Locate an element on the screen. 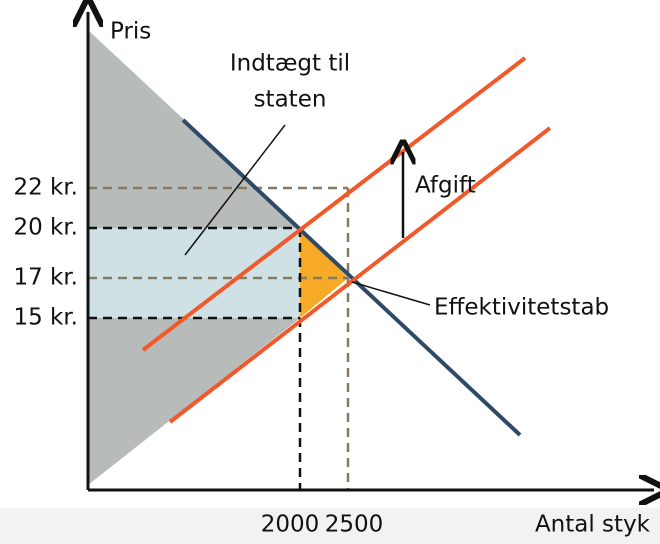  y-tick-label: 17 kr. is located at coordinates (45, 278).